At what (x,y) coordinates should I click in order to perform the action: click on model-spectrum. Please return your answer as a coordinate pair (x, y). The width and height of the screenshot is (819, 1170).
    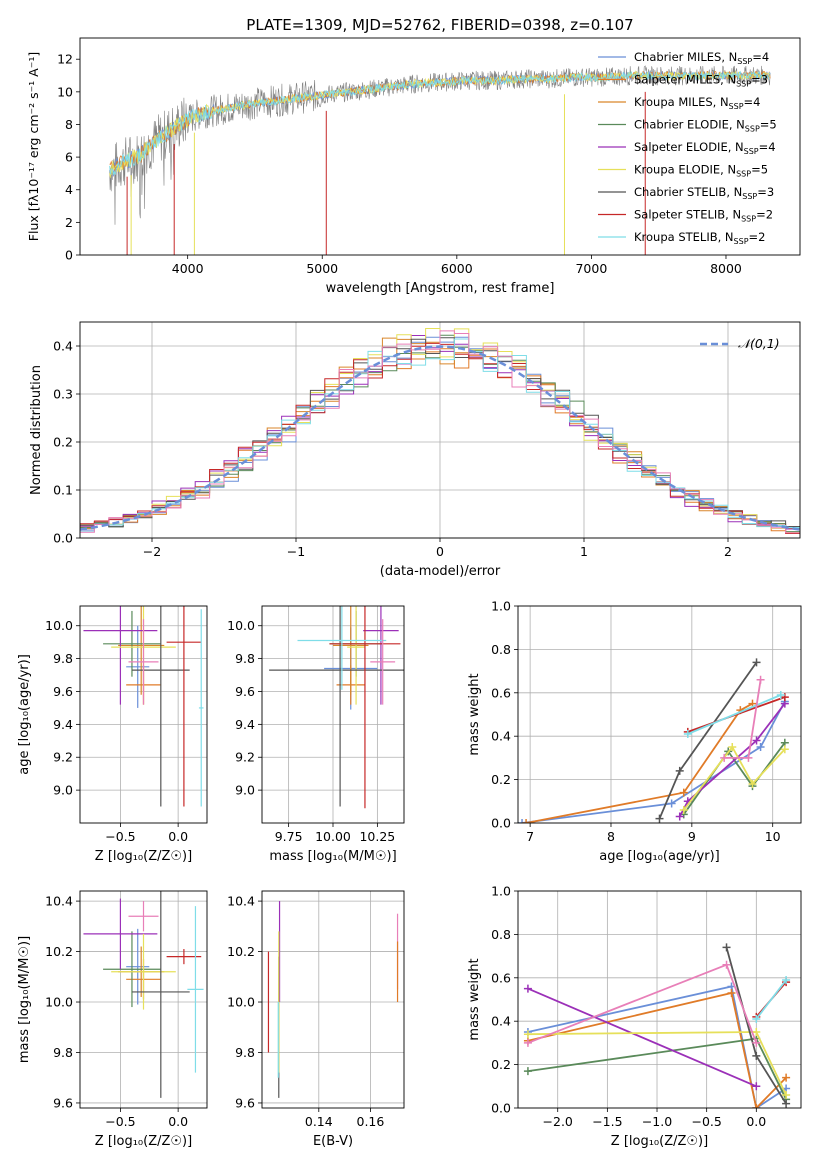
    Looking at the image, I should click on (440, 123).